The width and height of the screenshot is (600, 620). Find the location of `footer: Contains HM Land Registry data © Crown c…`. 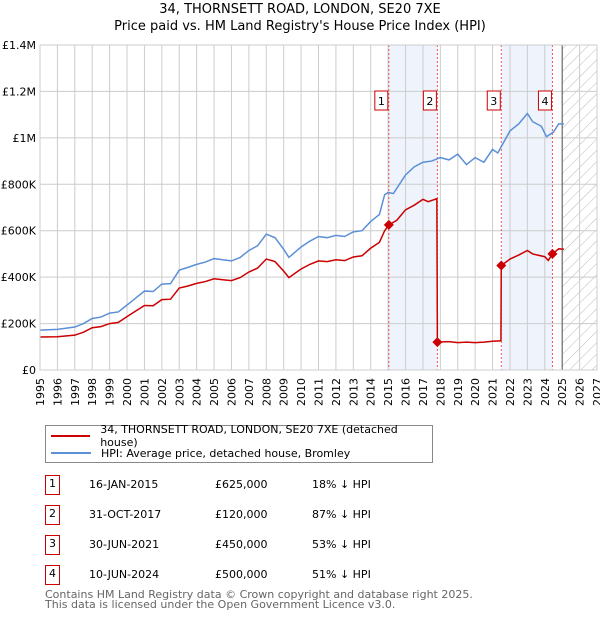

footer: Contains HM Land Registry data © Crown c… is located at coordinates (259, 599).